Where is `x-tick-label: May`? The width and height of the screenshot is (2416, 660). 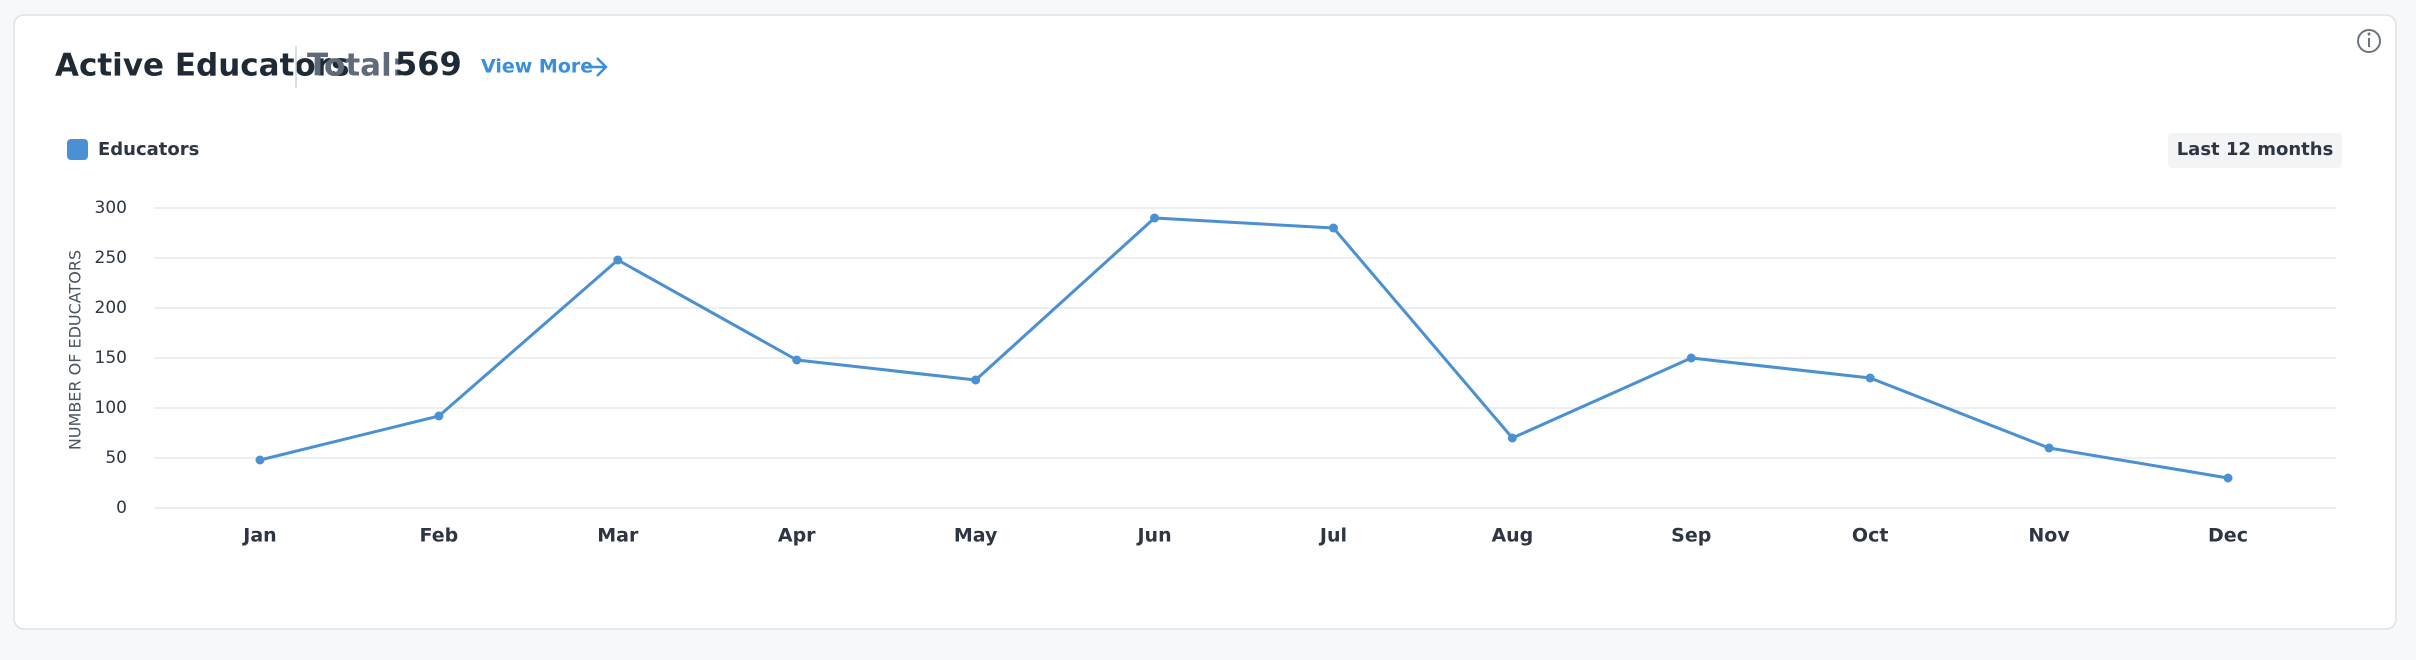
x-tick-label: May is located at coordinates (976, 536).